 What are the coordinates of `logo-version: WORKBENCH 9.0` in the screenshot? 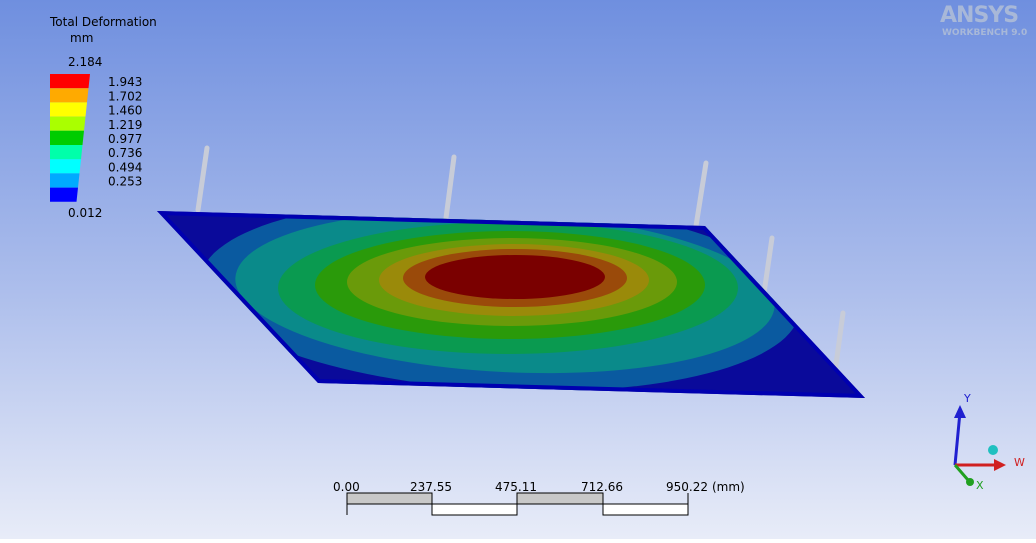 It's located at (984, 33).